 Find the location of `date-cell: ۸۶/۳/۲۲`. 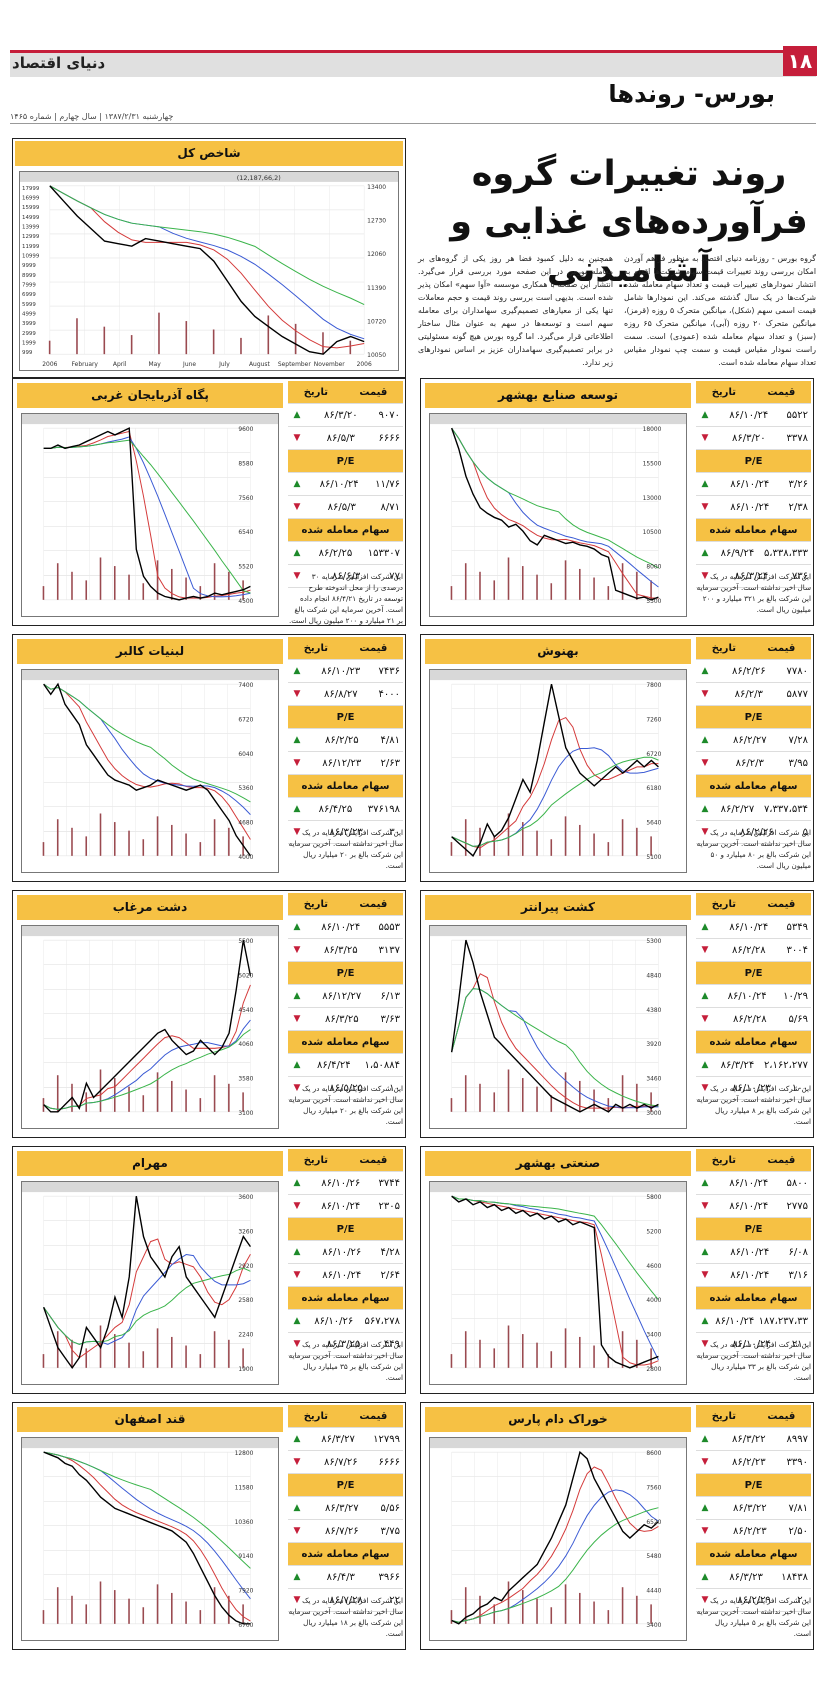

date-cell: ۸۶/۳/۲۲ is located at coordinates (749, 1508).